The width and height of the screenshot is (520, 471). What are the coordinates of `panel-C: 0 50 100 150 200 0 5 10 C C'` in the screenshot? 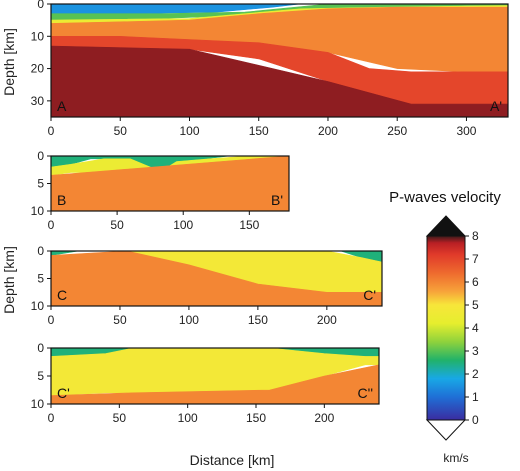 It's located at (207, 285).